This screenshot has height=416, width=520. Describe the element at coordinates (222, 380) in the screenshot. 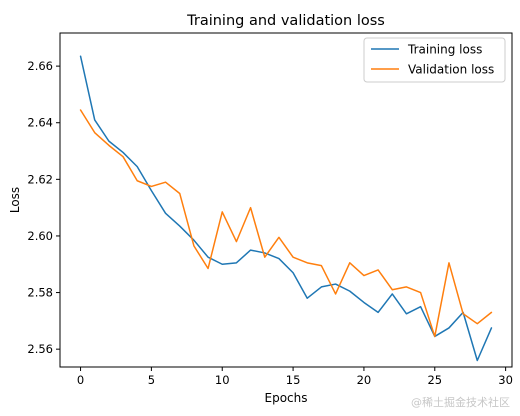

I see `x-tick-label: 10` at that location.